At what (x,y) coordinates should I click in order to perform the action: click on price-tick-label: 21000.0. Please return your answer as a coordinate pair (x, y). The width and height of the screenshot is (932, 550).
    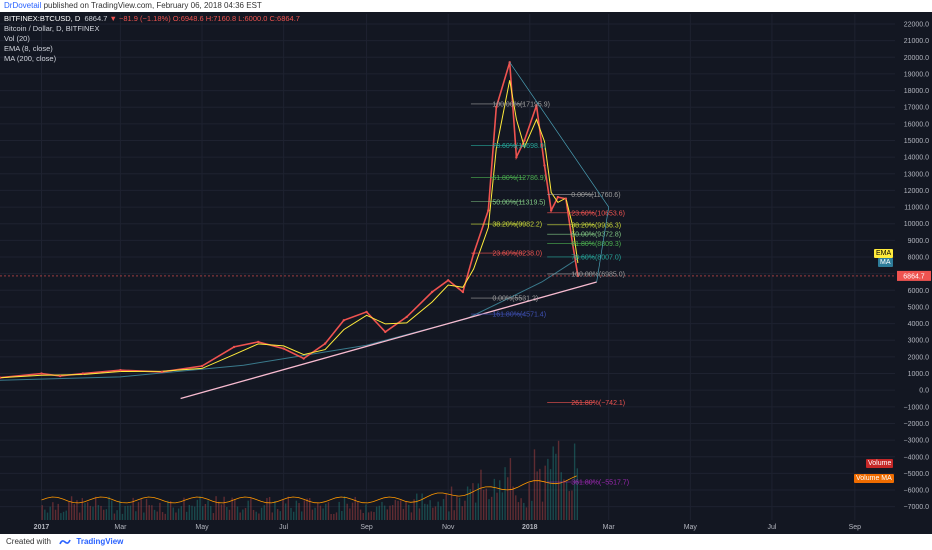
    Looking at the image, I should click on (916, 41).